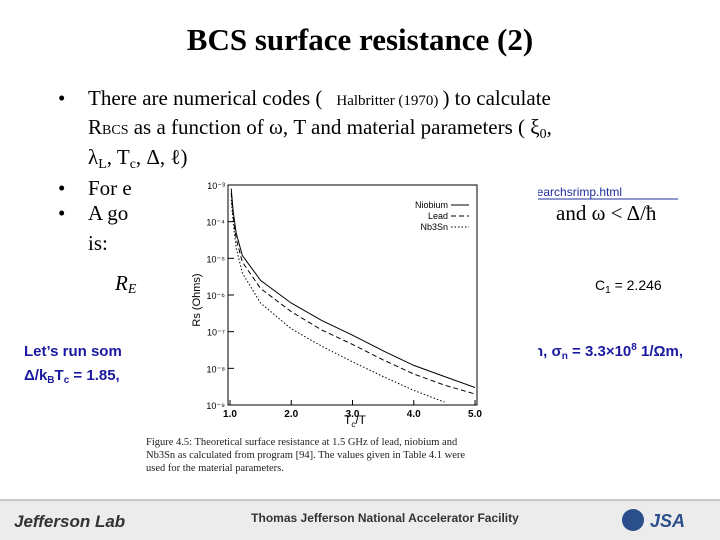 This screenshot has height=540, width=720. Describe the element at coordinates (215, 406) in the screenshot. I see `y-tick-label: 10⁻⁹` at that location.